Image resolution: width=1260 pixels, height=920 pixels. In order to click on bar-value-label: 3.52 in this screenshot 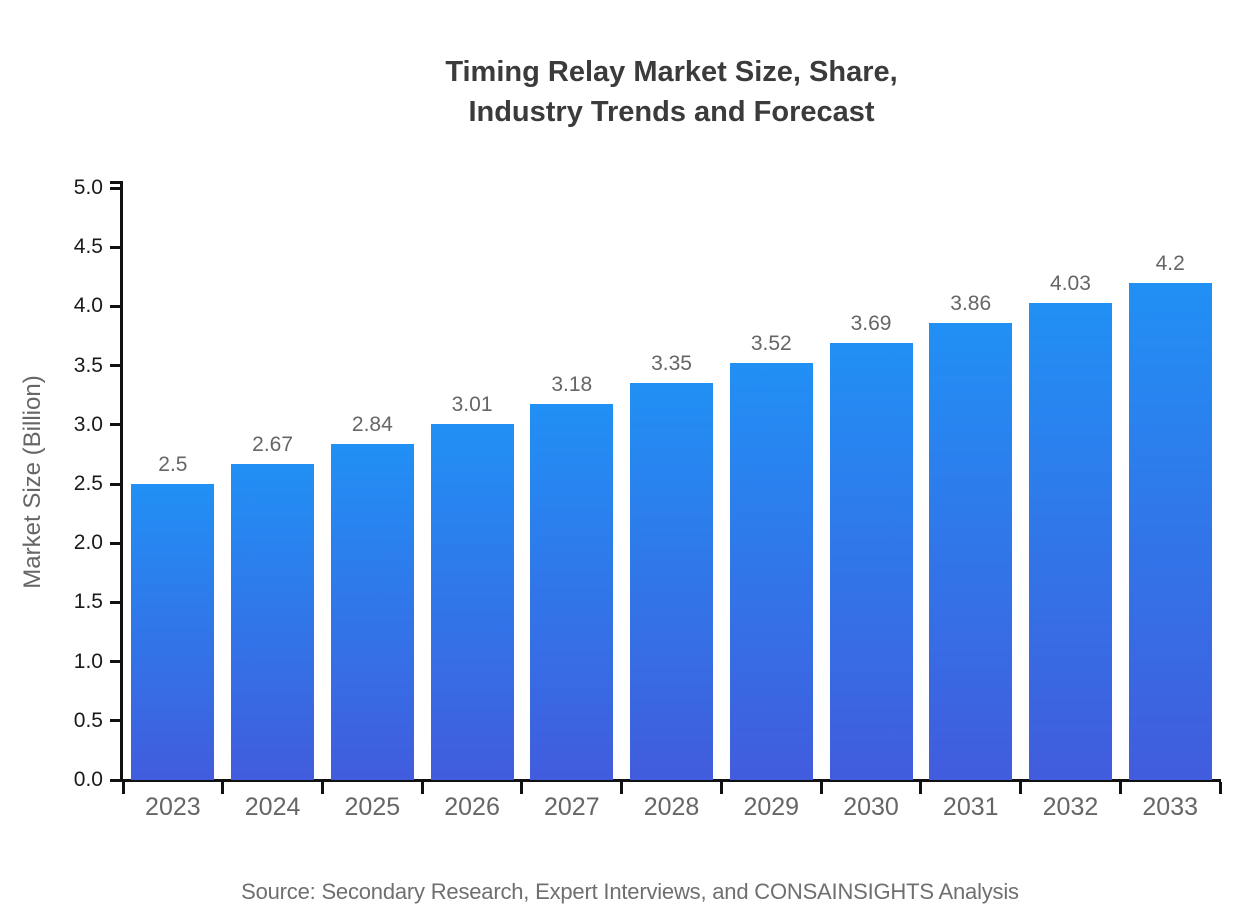, I will do `click(771, 344)`.